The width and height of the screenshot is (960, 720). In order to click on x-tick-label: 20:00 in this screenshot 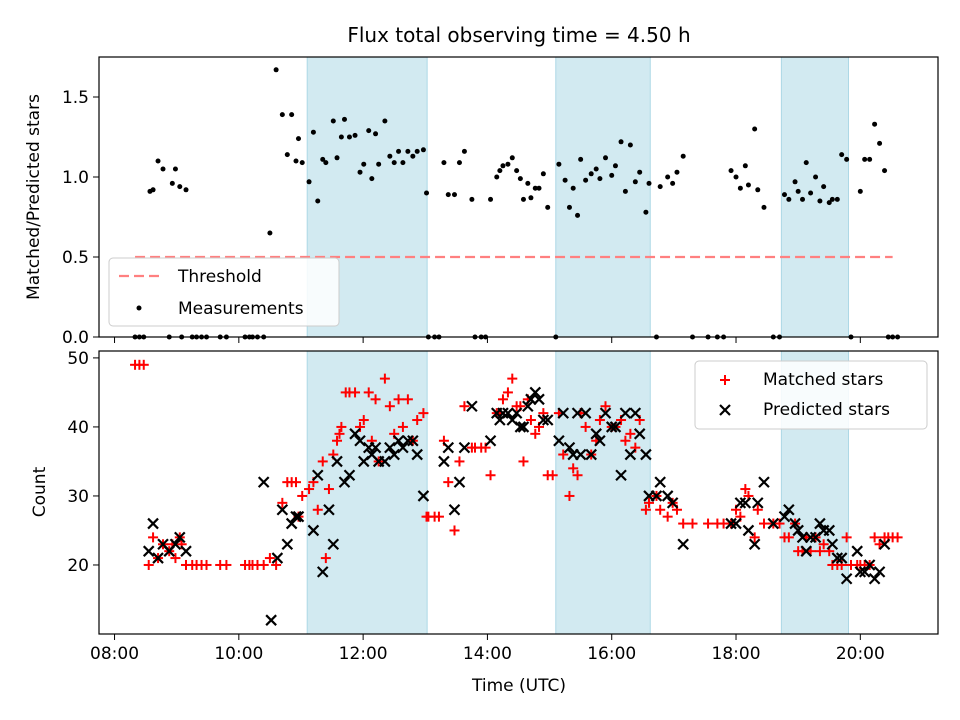, I will do `click(860, 654)`.